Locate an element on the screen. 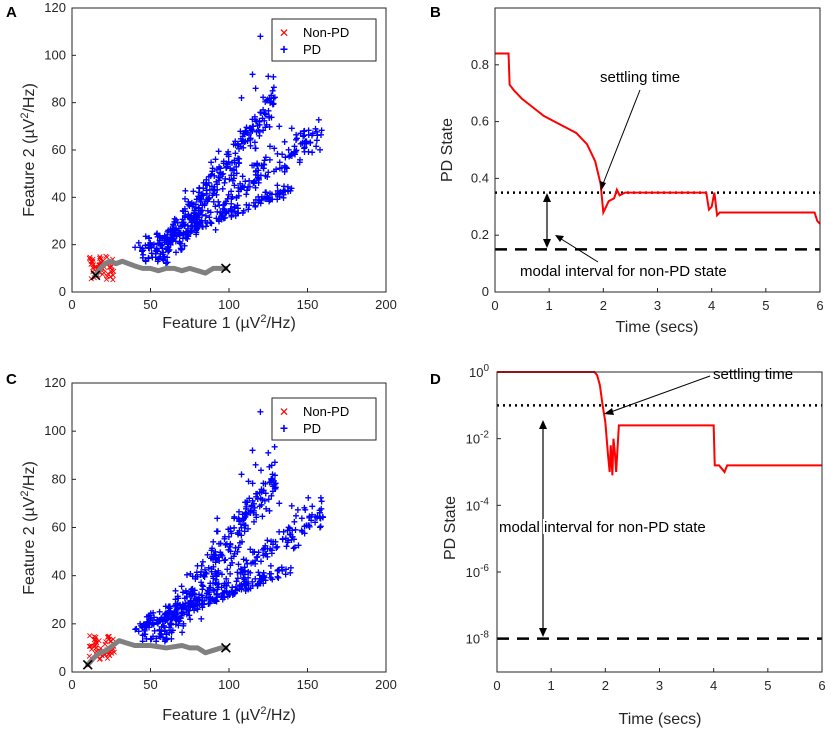  y-tick-label: 10⁻⁶ is located at coordinates (478, 571).